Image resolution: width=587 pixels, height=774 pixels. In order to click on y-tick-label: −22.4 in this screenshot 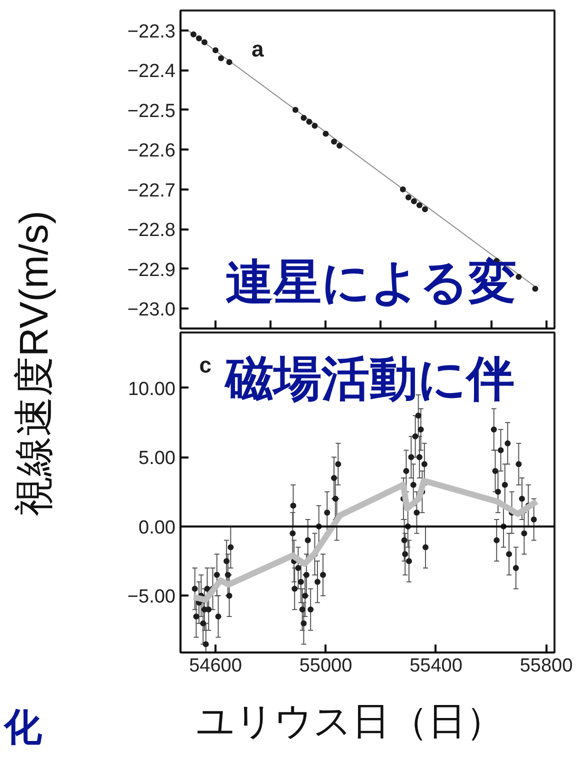, I will do `click(151, 71)`.